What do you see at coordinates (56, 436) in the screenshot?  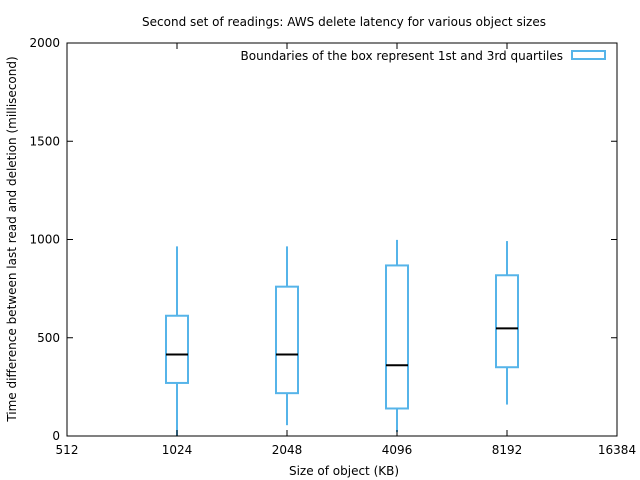 I see `y-tick-label: 0` at bounding box center [56, 436].